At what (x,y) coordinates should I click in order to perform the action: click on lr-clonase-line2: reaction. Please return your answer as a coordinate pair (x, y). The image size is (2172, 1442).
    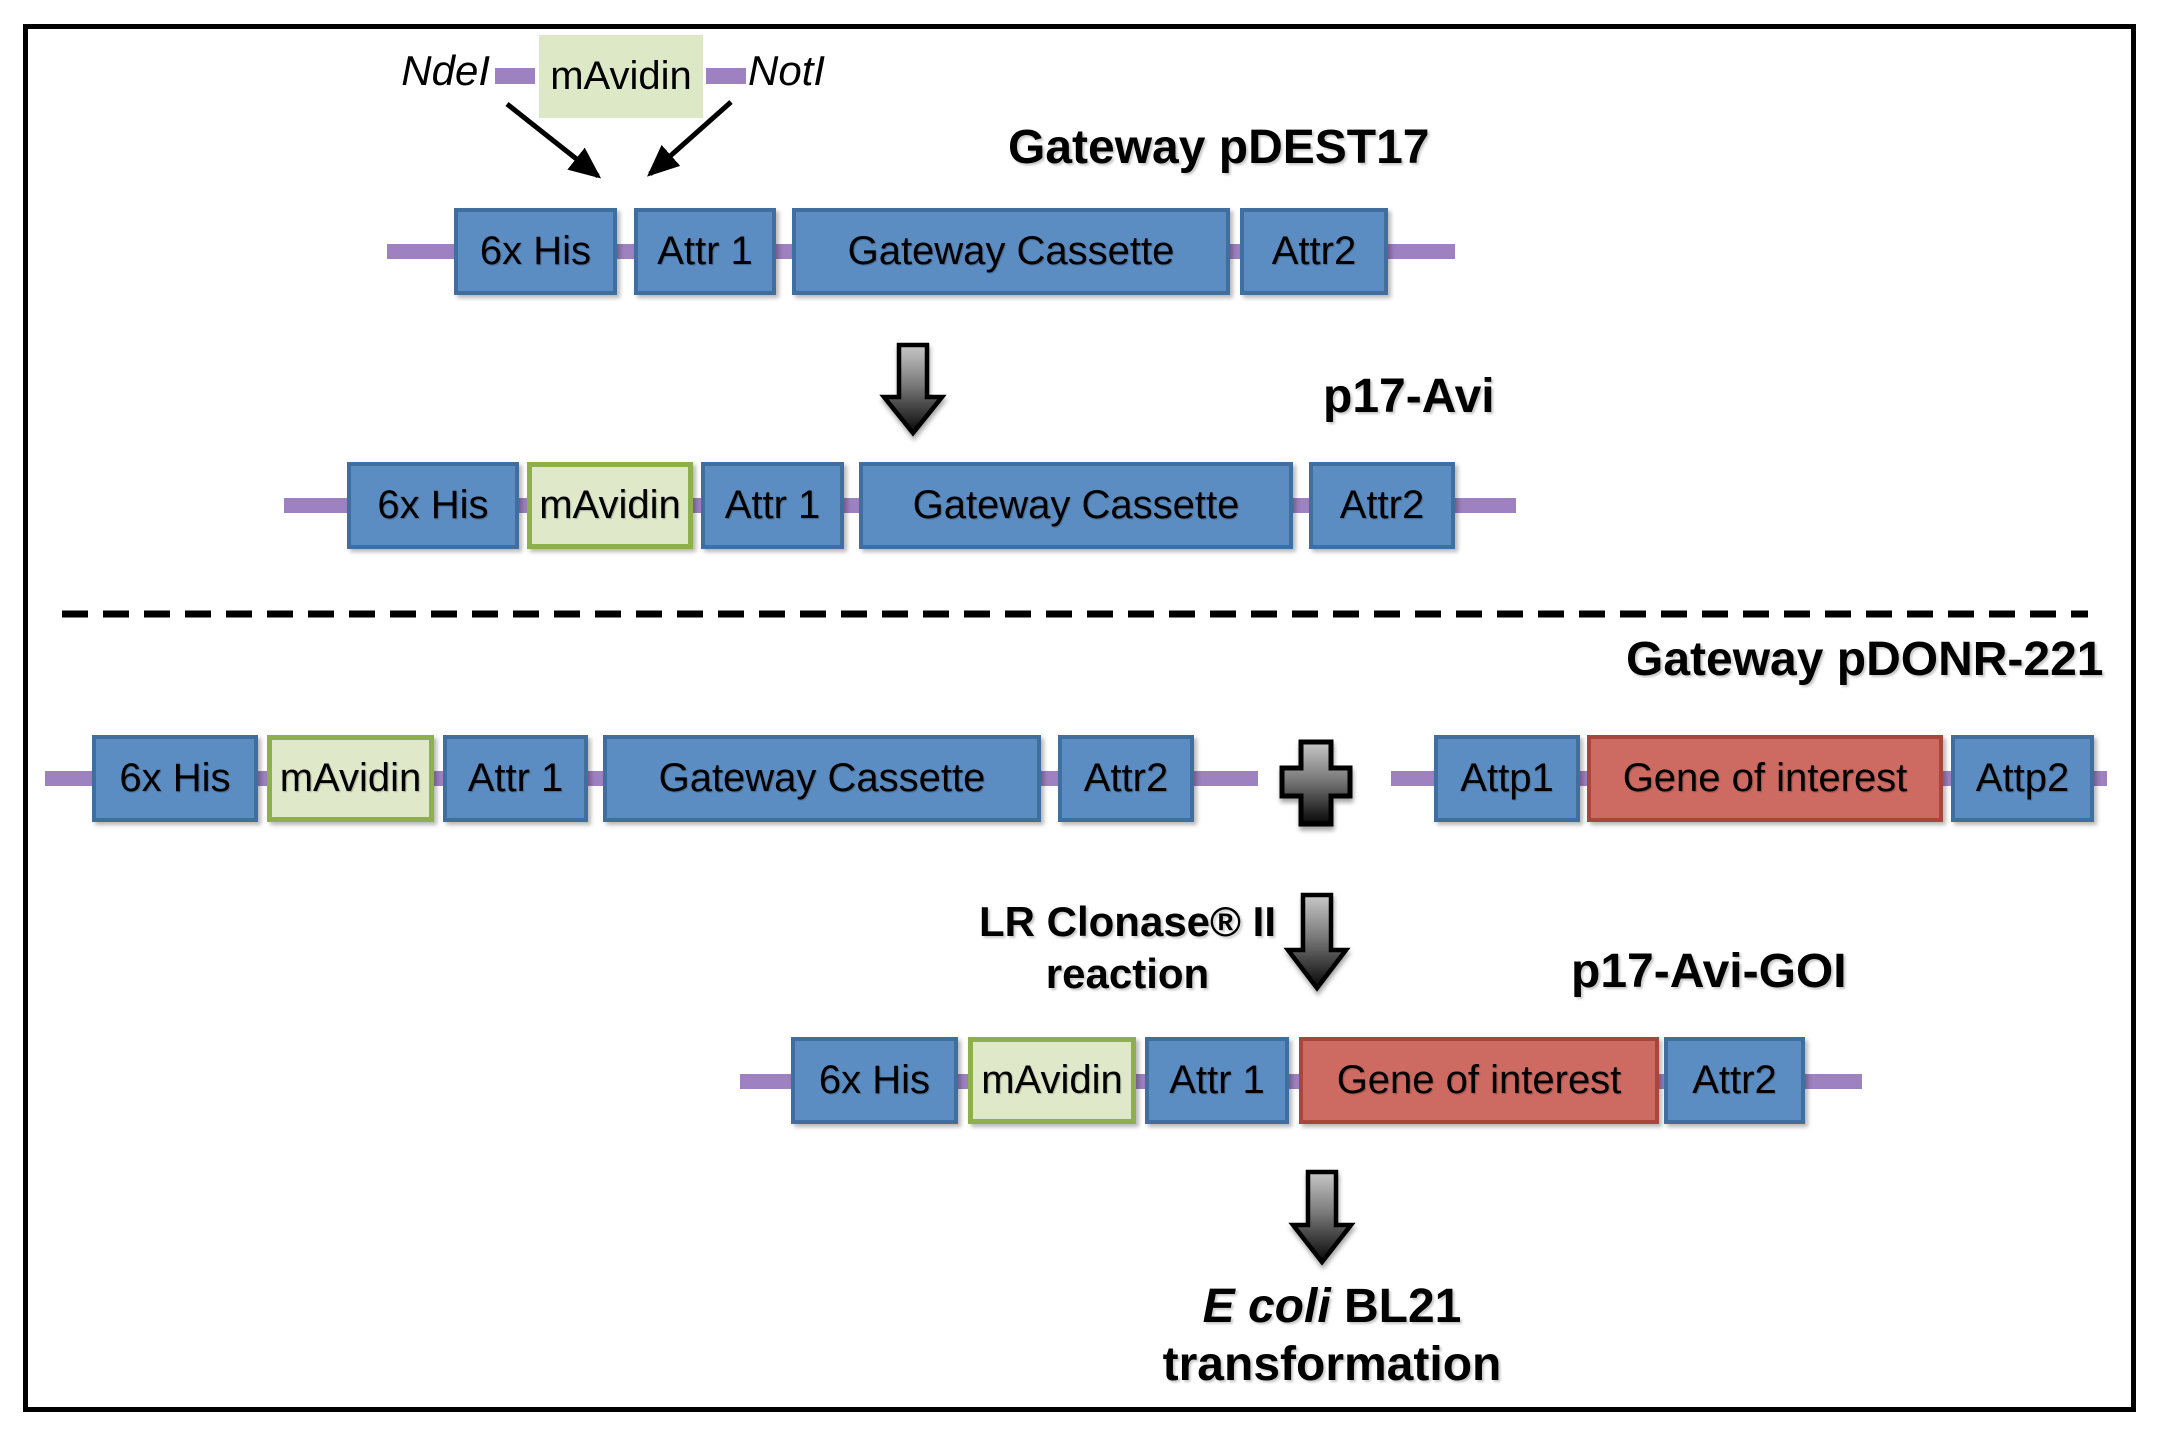
    Looking at the image, I should click on (1127, 973).